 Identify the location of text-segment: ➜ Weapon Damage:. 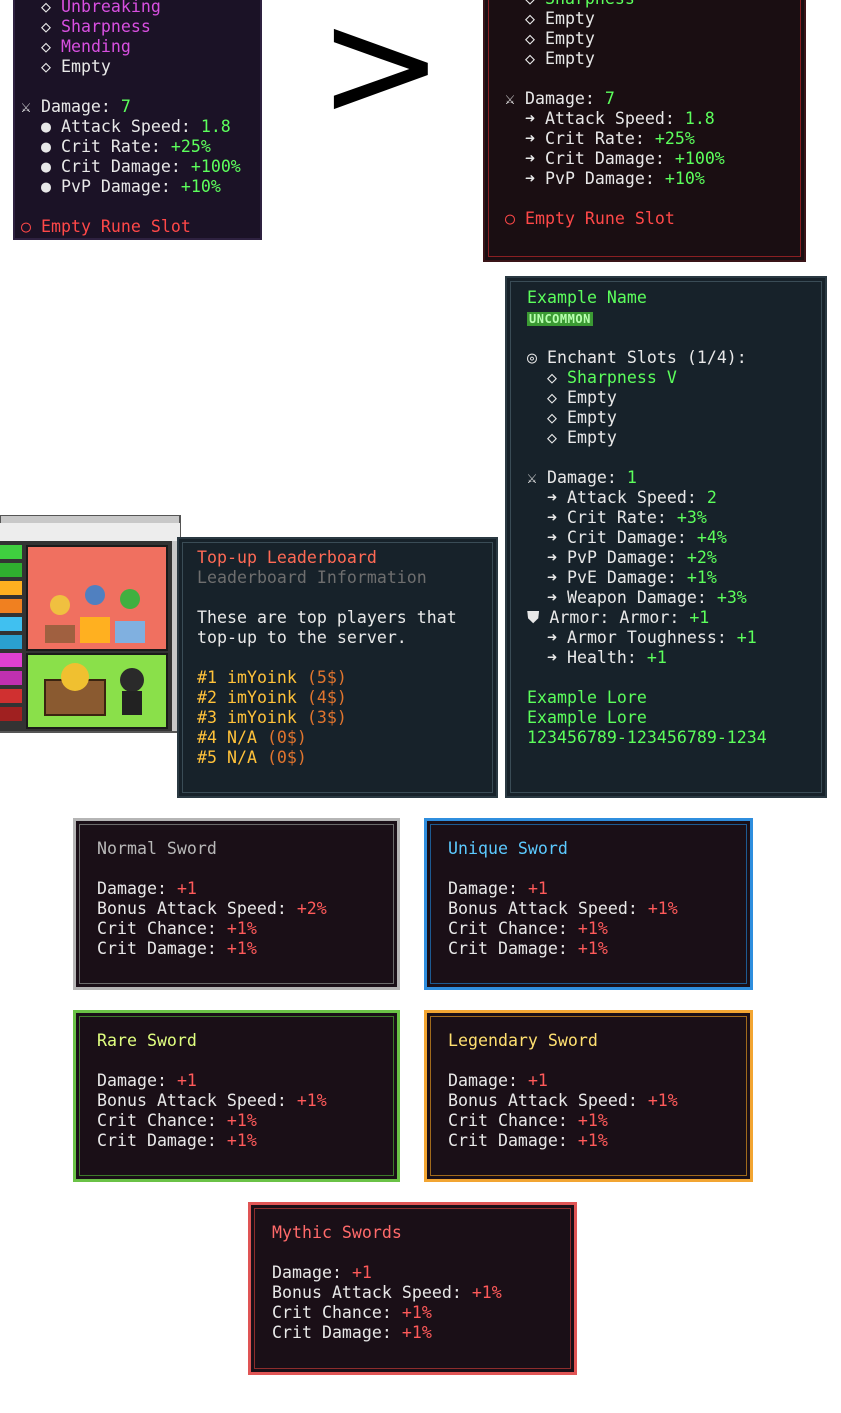
(622, 597).